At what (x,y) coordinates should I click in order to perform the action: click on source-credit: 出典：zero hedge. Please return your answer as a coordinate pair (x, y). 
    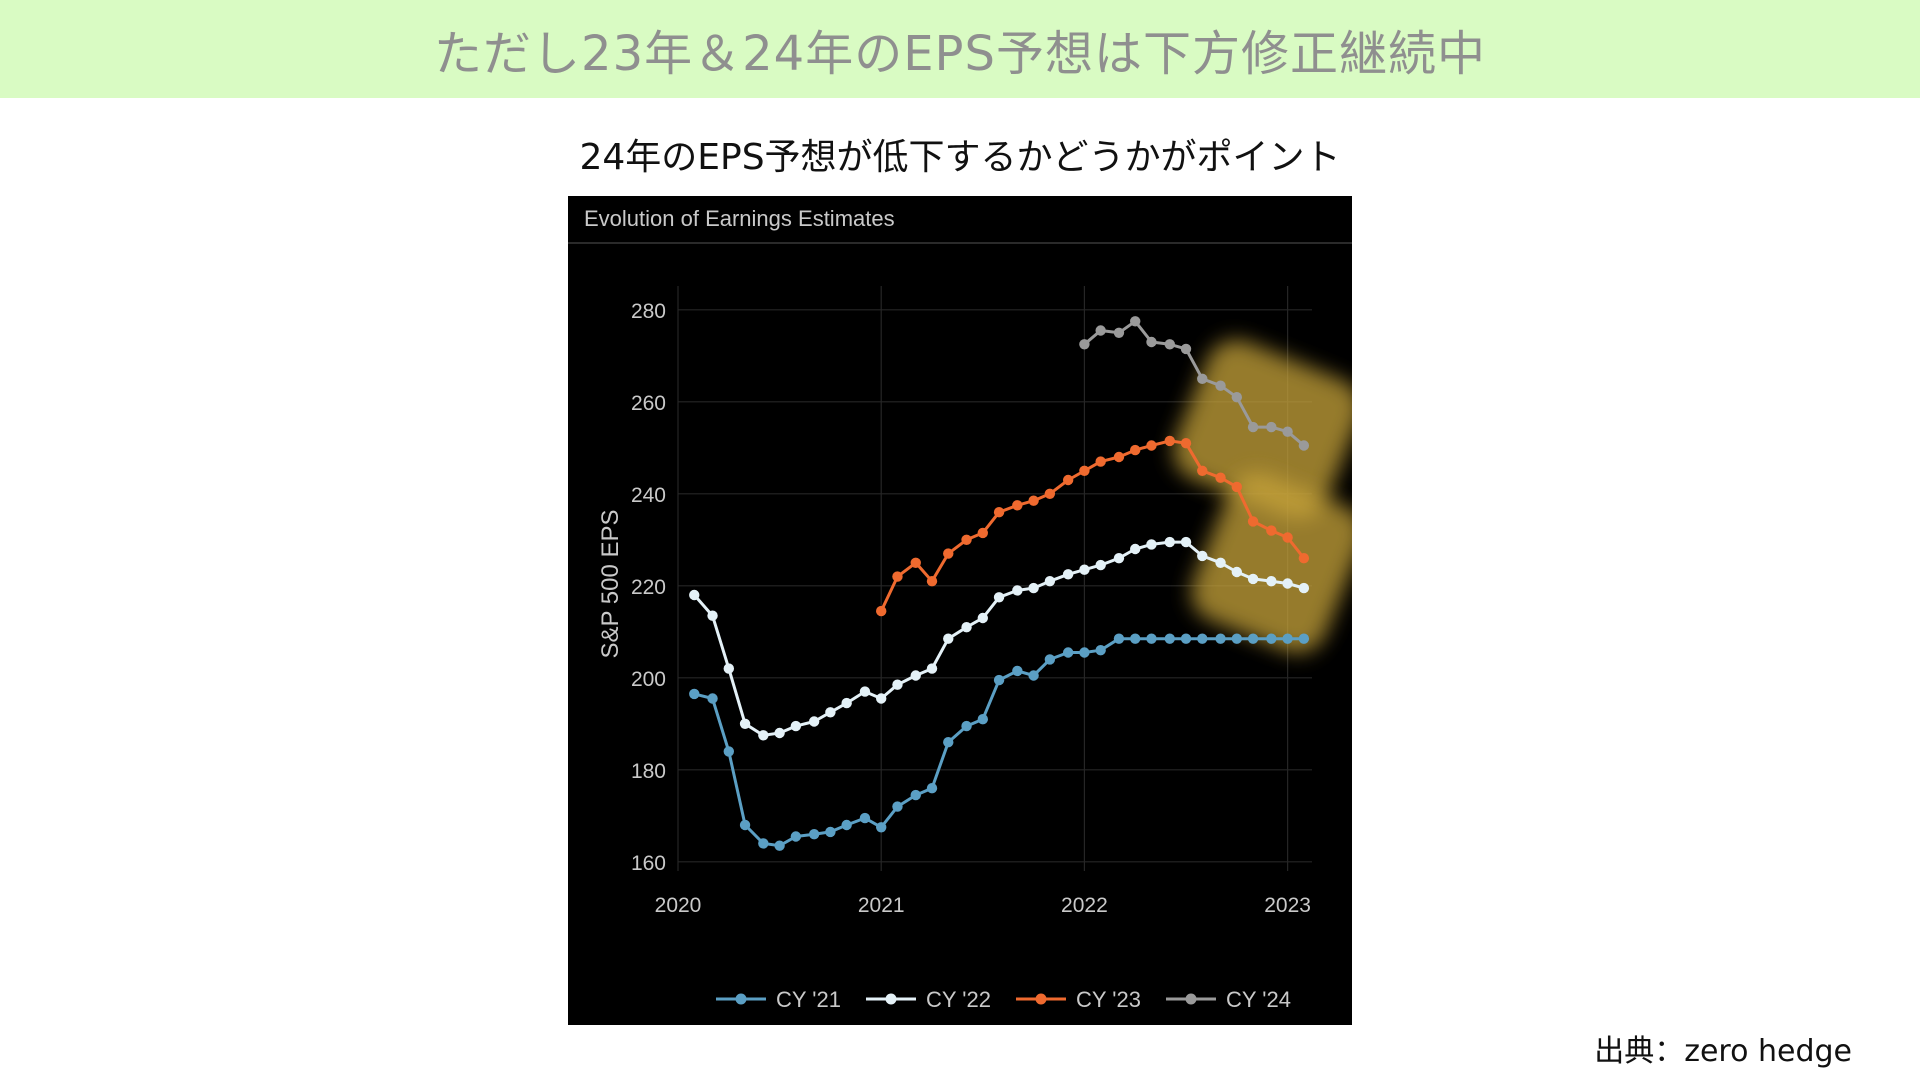
    Looking at the image, I should click on (1723, 1051).